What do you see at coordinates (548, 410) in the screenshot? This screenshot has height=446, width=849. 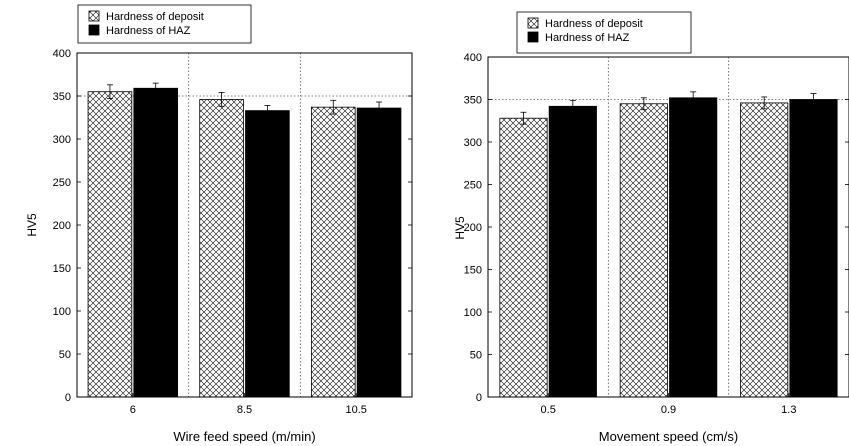 I see `x-tick-label: 0.5` at bounding box center [548, 410].